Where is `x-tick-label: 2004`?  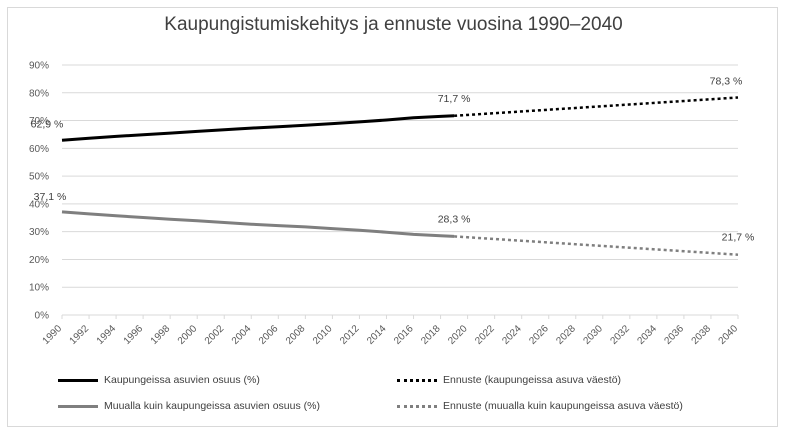 x-tick-label: 2004 is located at coordinates (242, 335).